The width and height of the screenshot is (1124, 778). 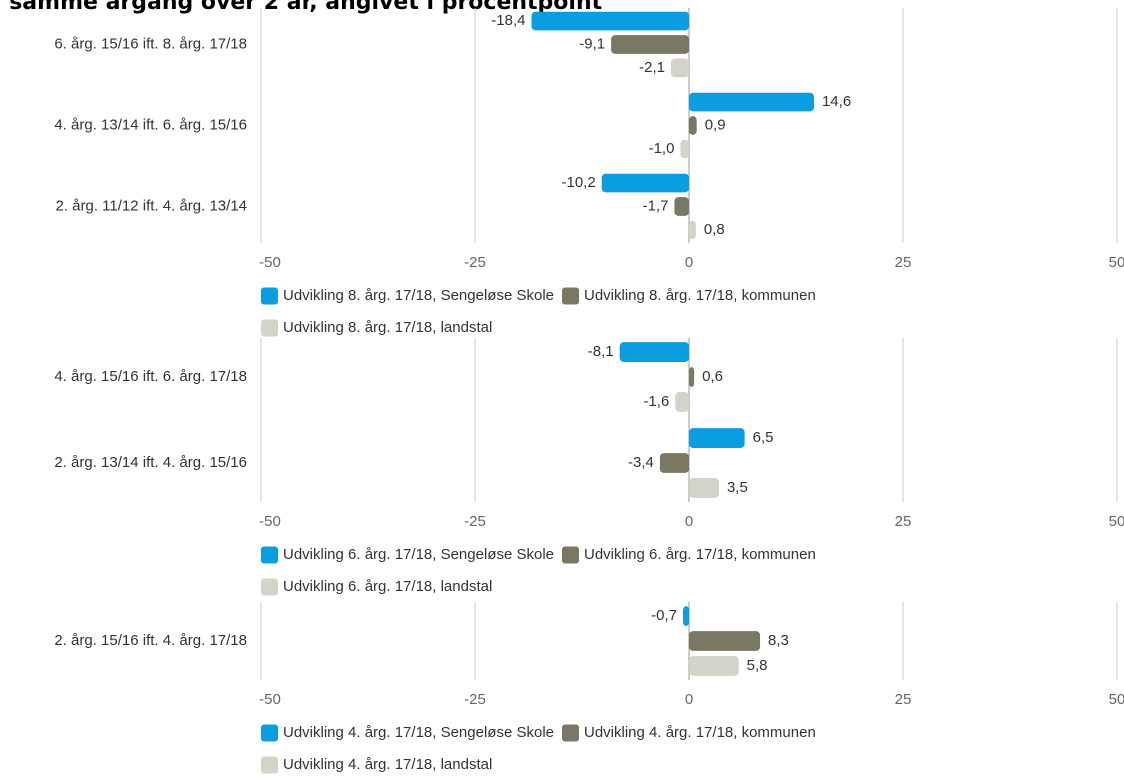 I want to click on legend-label: Udvikling 4. årg. 17/18, landstal, so click(x=387, y=764).